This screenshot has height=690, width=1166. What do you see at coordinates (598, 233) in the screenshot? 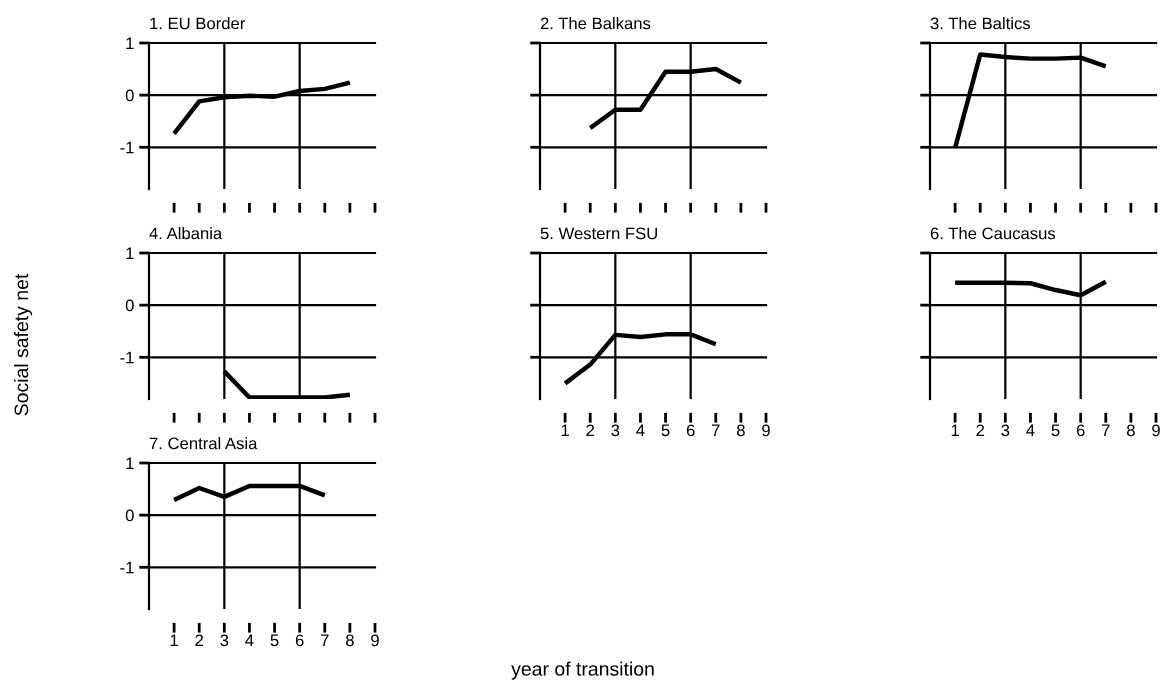
I see `chart-title: 5. Western FSU` at bounding box center [598, 233].